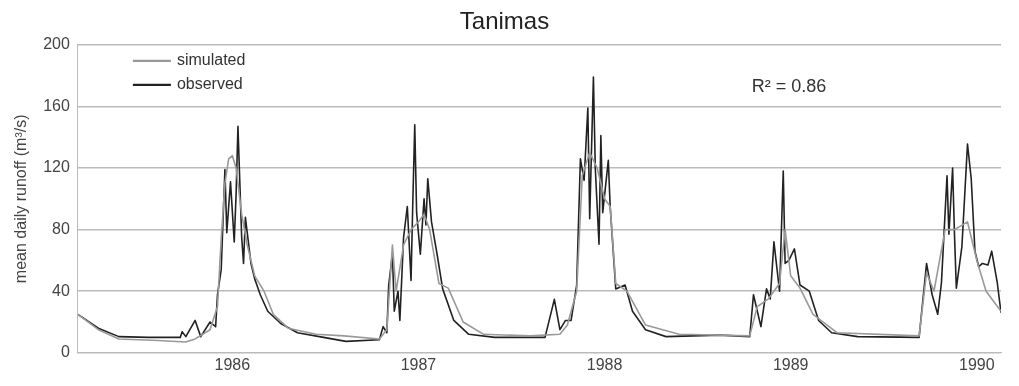  Describe the element at coordinates (504, 21) in the screenshot. I see `chart-title: Tanimas` at that location.